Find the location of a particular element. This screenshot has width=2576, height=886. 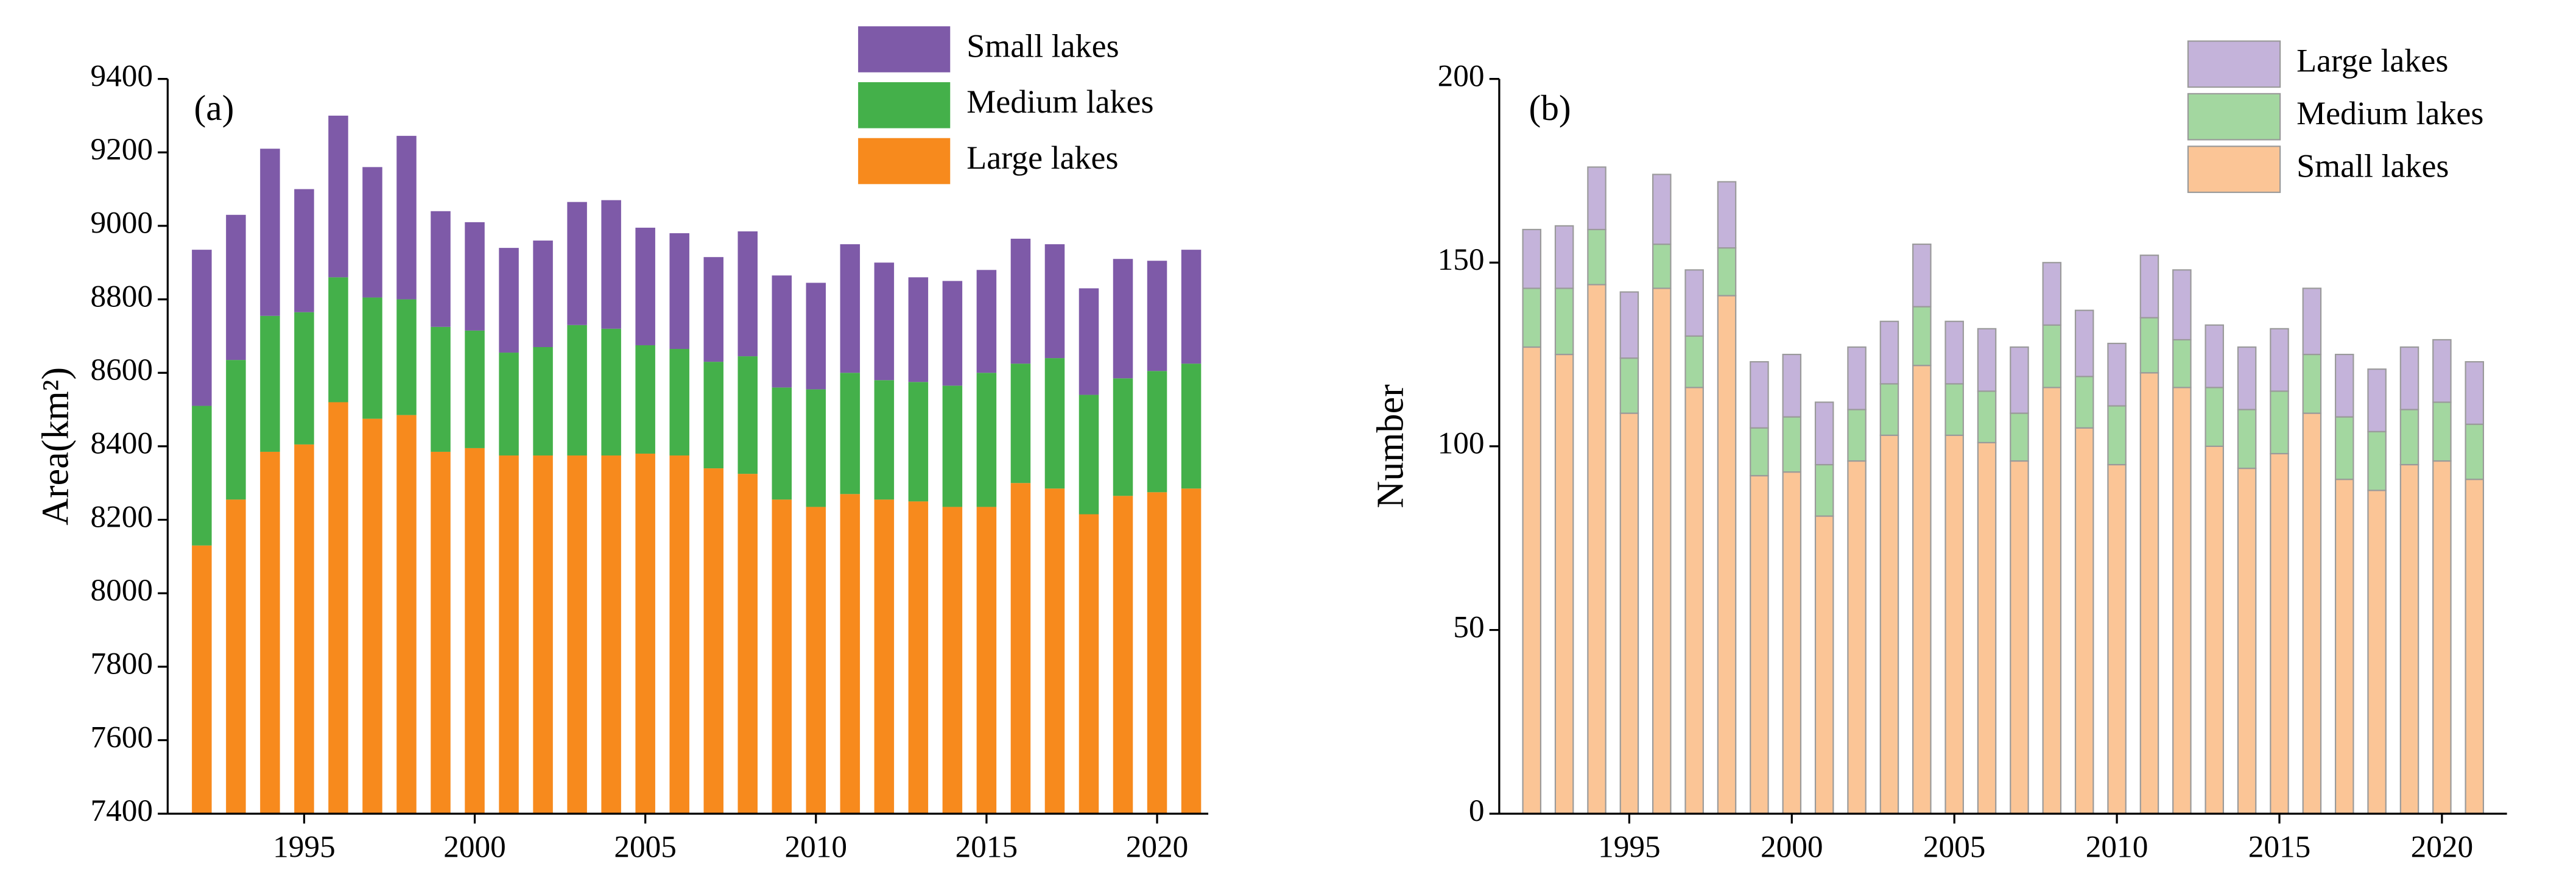

x-tick-label: 2015 is located at coordinates (2279, 846).